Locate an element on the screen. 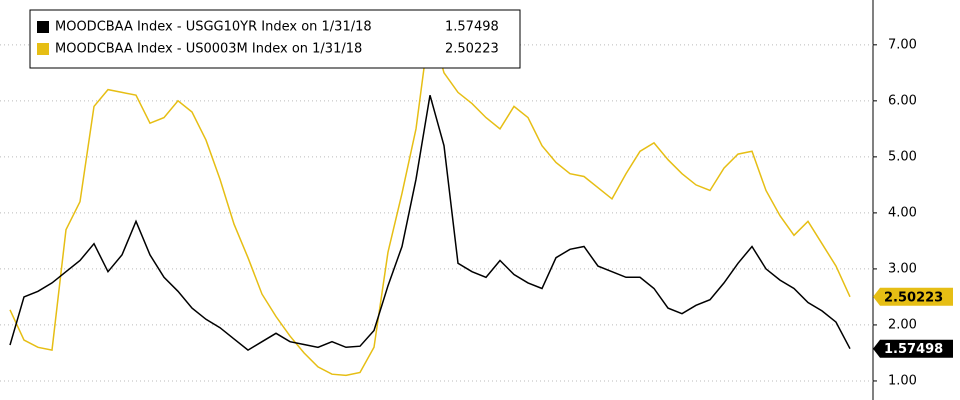  legend-value: 2.50223 is located at coordinates (472, 49).